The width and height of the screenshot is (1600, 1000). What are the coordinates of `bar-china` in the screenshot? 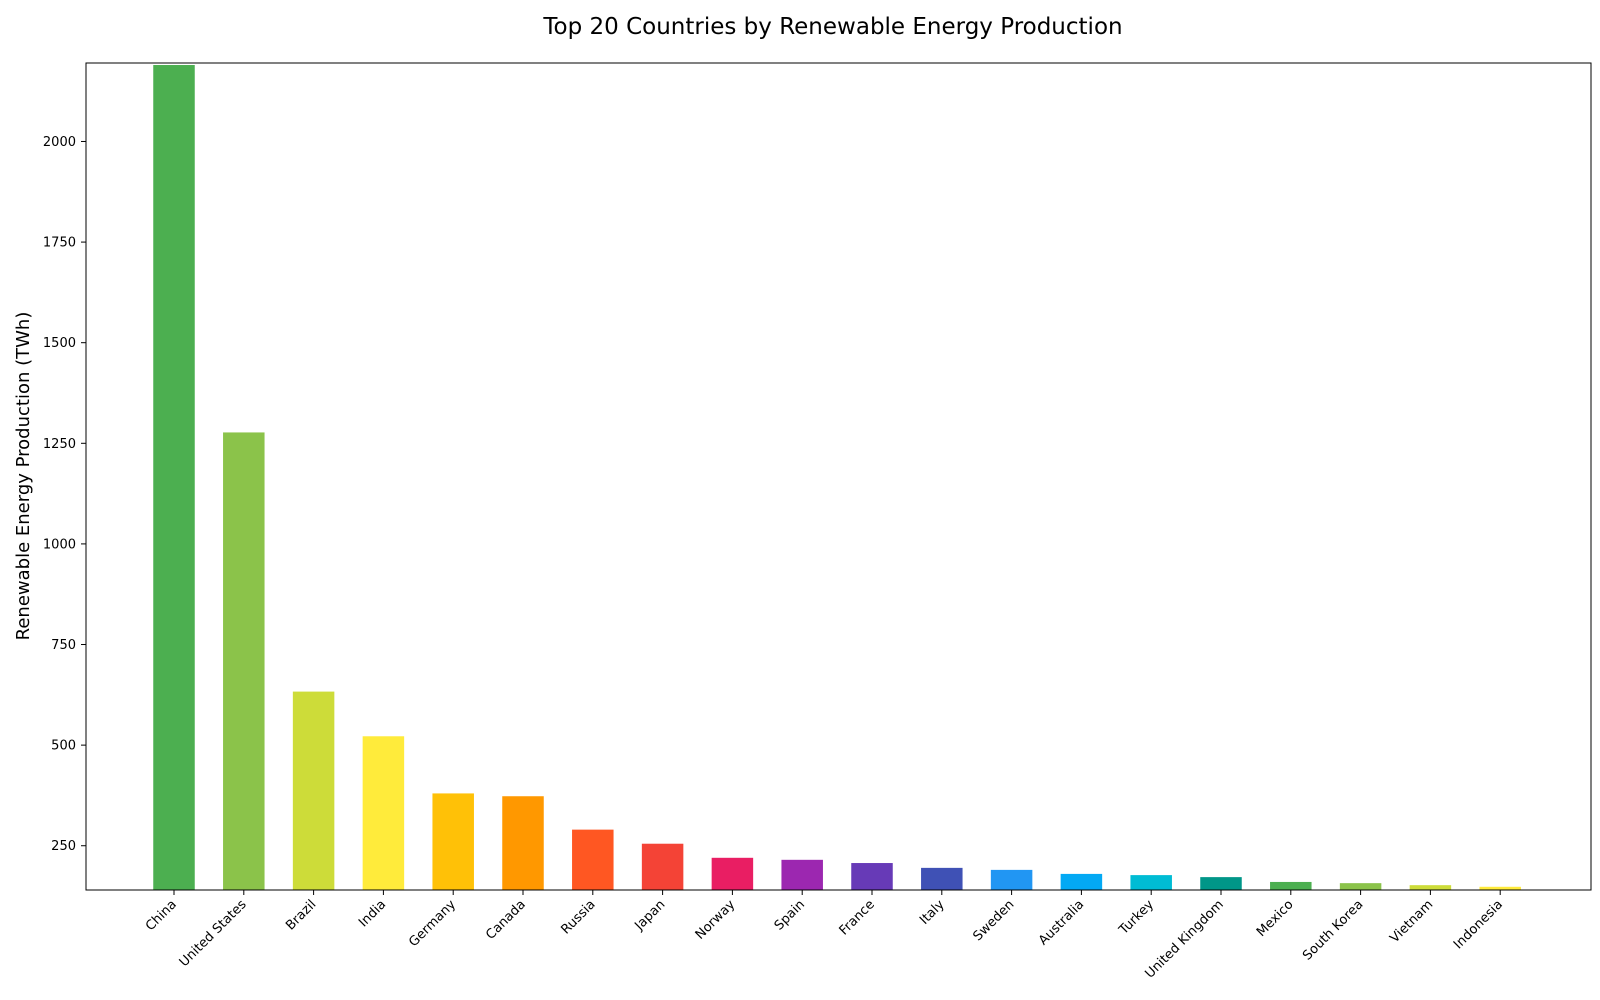 It's located at (174, 478).